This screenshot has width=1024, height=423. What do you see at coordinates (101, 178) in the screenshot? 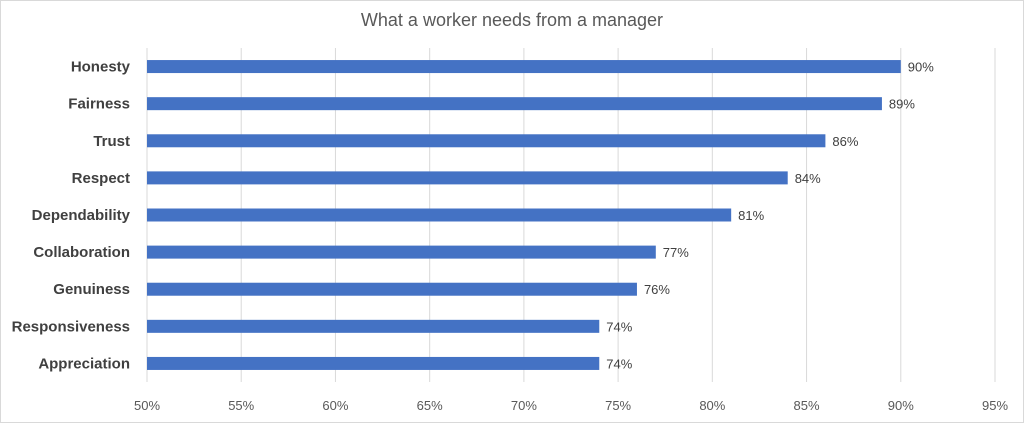
I see `category-label: Respect` at bounding box center [101, 178].